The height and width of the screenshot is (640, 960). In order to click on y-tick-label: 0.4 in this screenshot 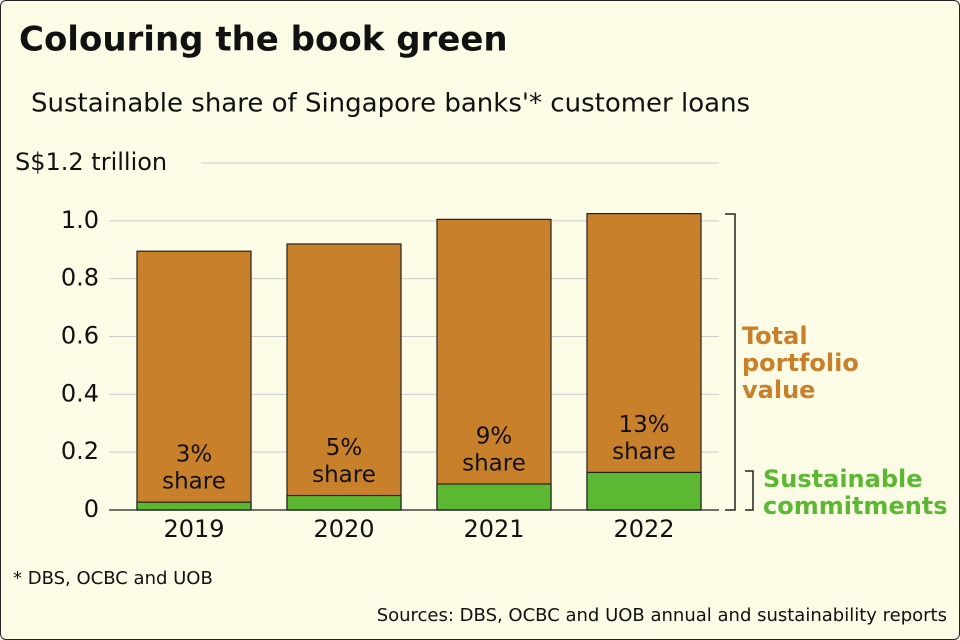, I will do `click(80, 393)`.